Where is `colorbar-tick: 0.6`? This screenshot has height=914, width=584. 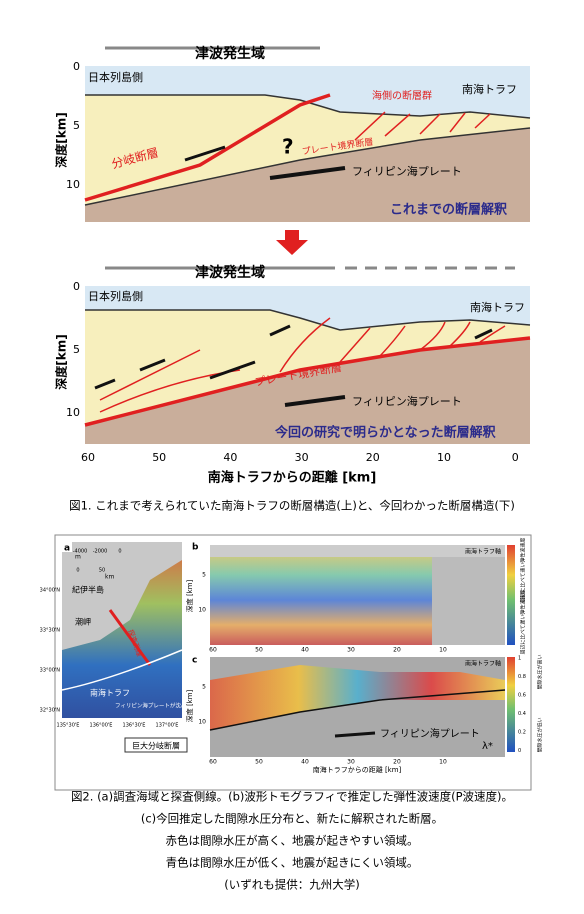
colorbar-tick: 0.6 is located at coordinates (522, 696).